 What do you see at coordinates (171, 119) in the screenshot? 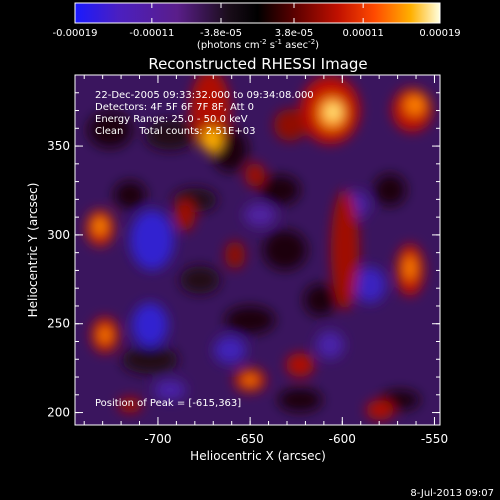
I see `info-energy: Energy Range: 25.0 - 50.0 keV` at bounding box center [171, 119].